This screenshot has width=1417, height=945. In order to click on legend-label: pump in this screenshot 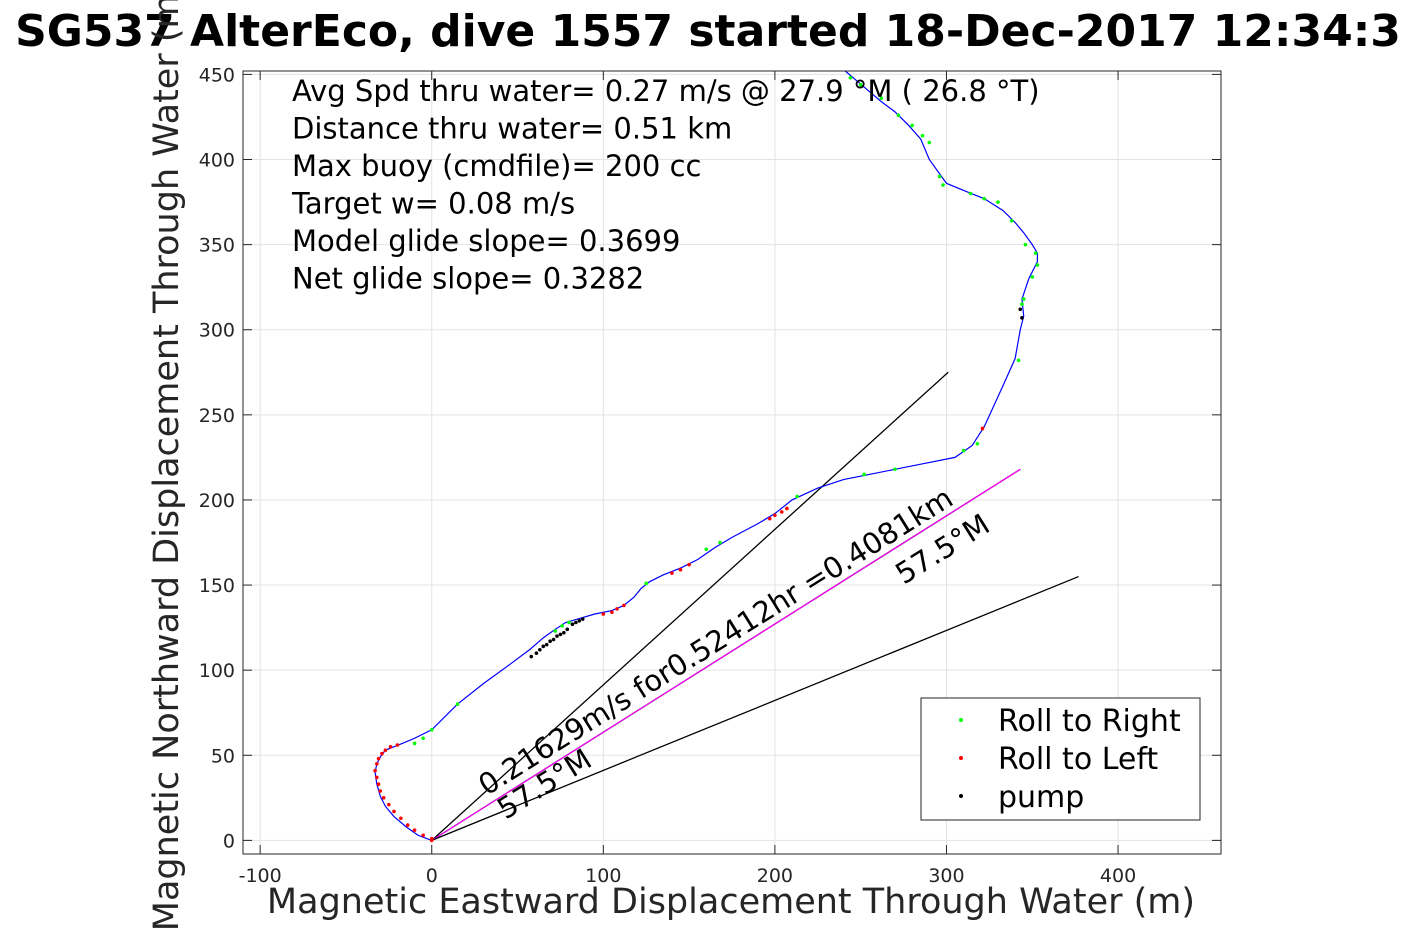, I will do `click(1041, 797)`.